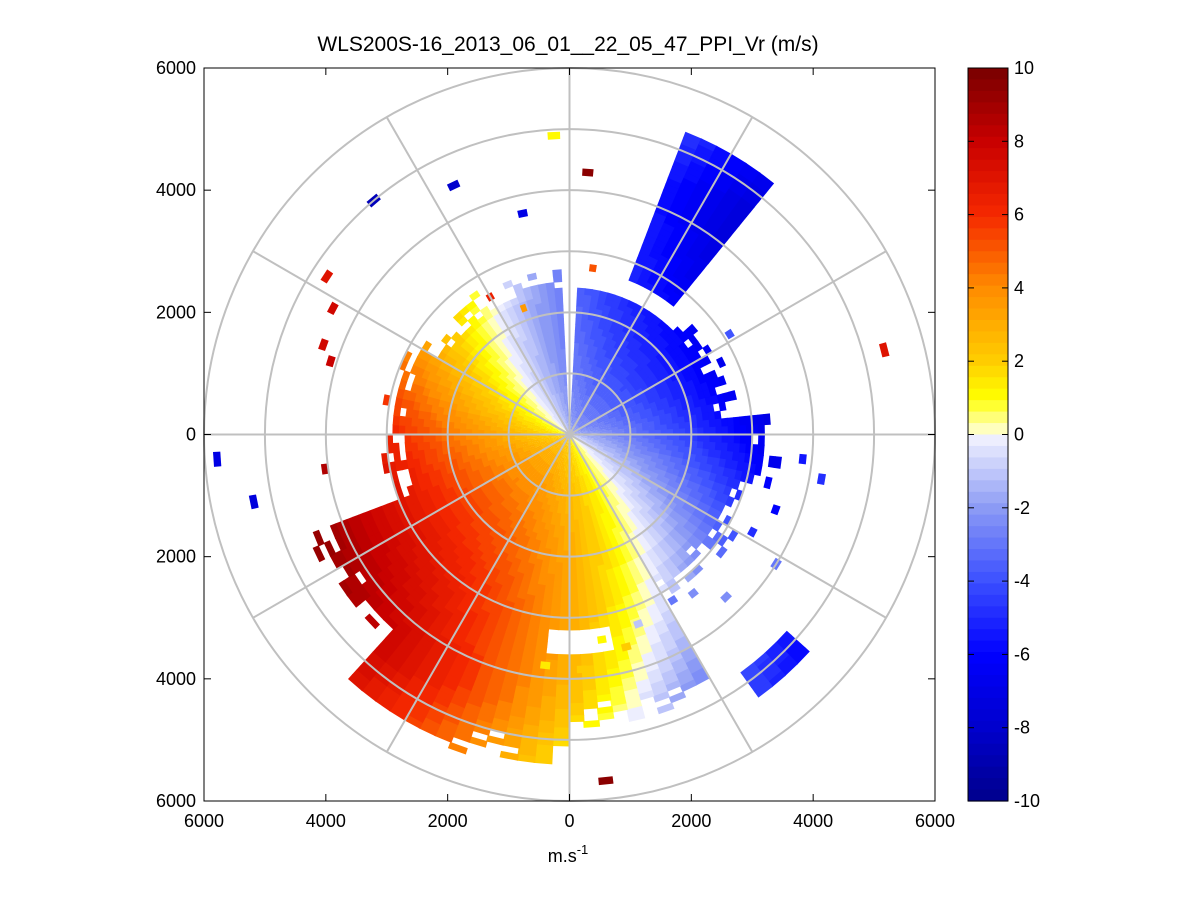  I want to click on azimuth-spoke, so click(727, 343).